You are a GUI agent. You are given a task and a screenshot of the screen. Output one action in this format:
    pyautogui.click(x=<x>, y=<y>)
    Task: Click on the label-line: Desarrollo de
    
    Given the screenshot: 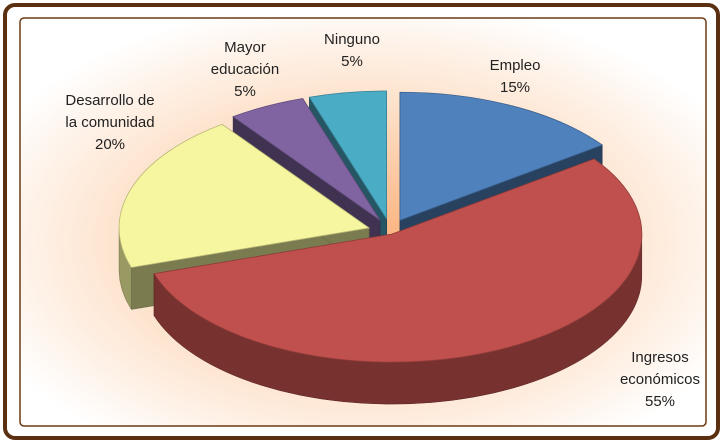 What is the action you would take?
    pyautogui.click(x=109, y=100)
    